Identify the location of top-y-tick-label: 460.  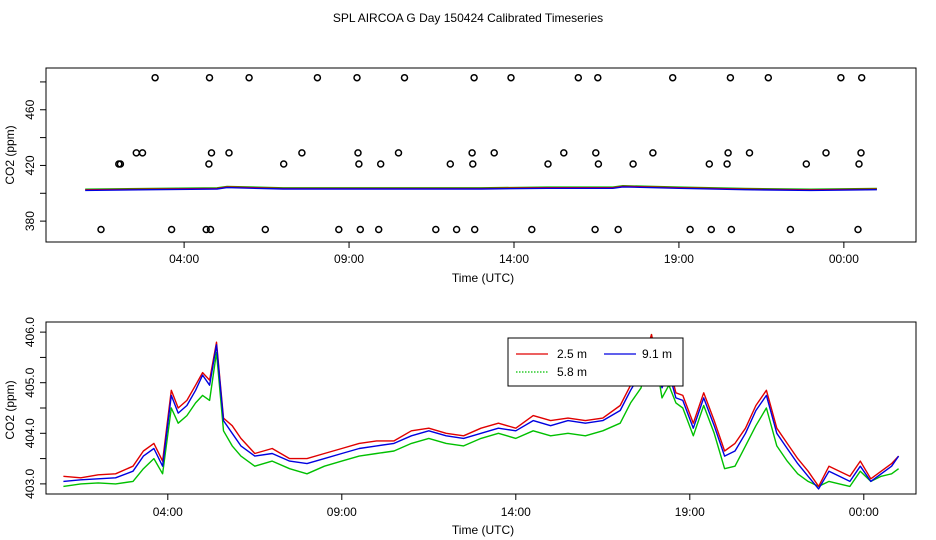
(30, 109).